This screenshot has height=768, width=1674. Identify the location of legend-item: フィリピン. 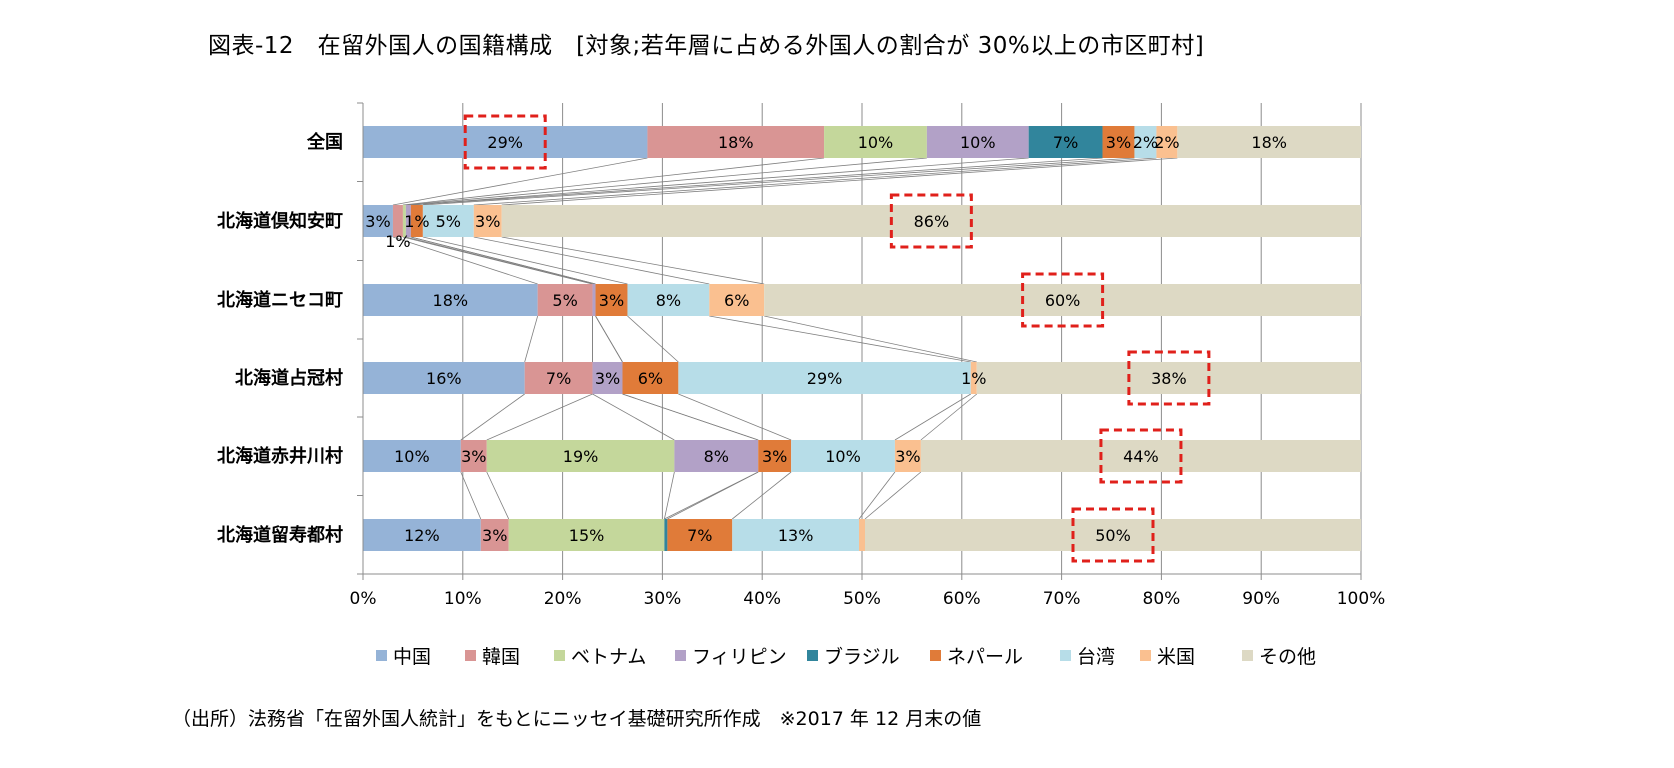
(731, 655).